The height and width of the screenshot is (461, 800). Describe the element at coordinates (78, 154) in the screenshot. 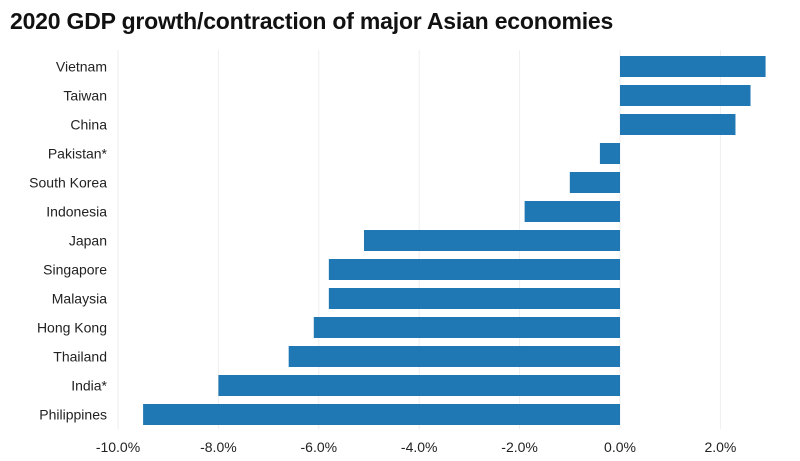

I see `category-label: Pakistan*` at that location.